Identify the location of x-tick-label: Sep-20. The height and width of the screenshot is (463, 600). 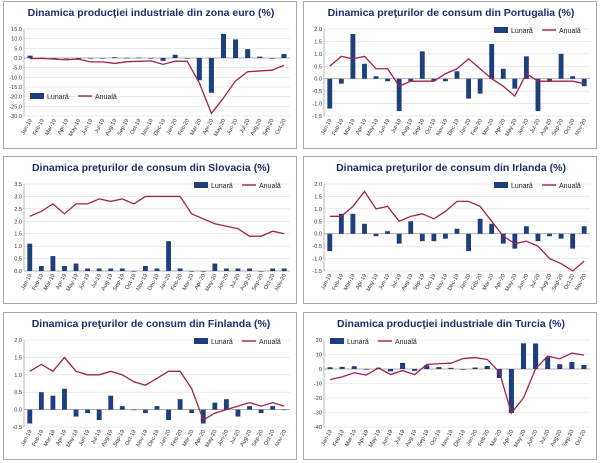
(569, 438).